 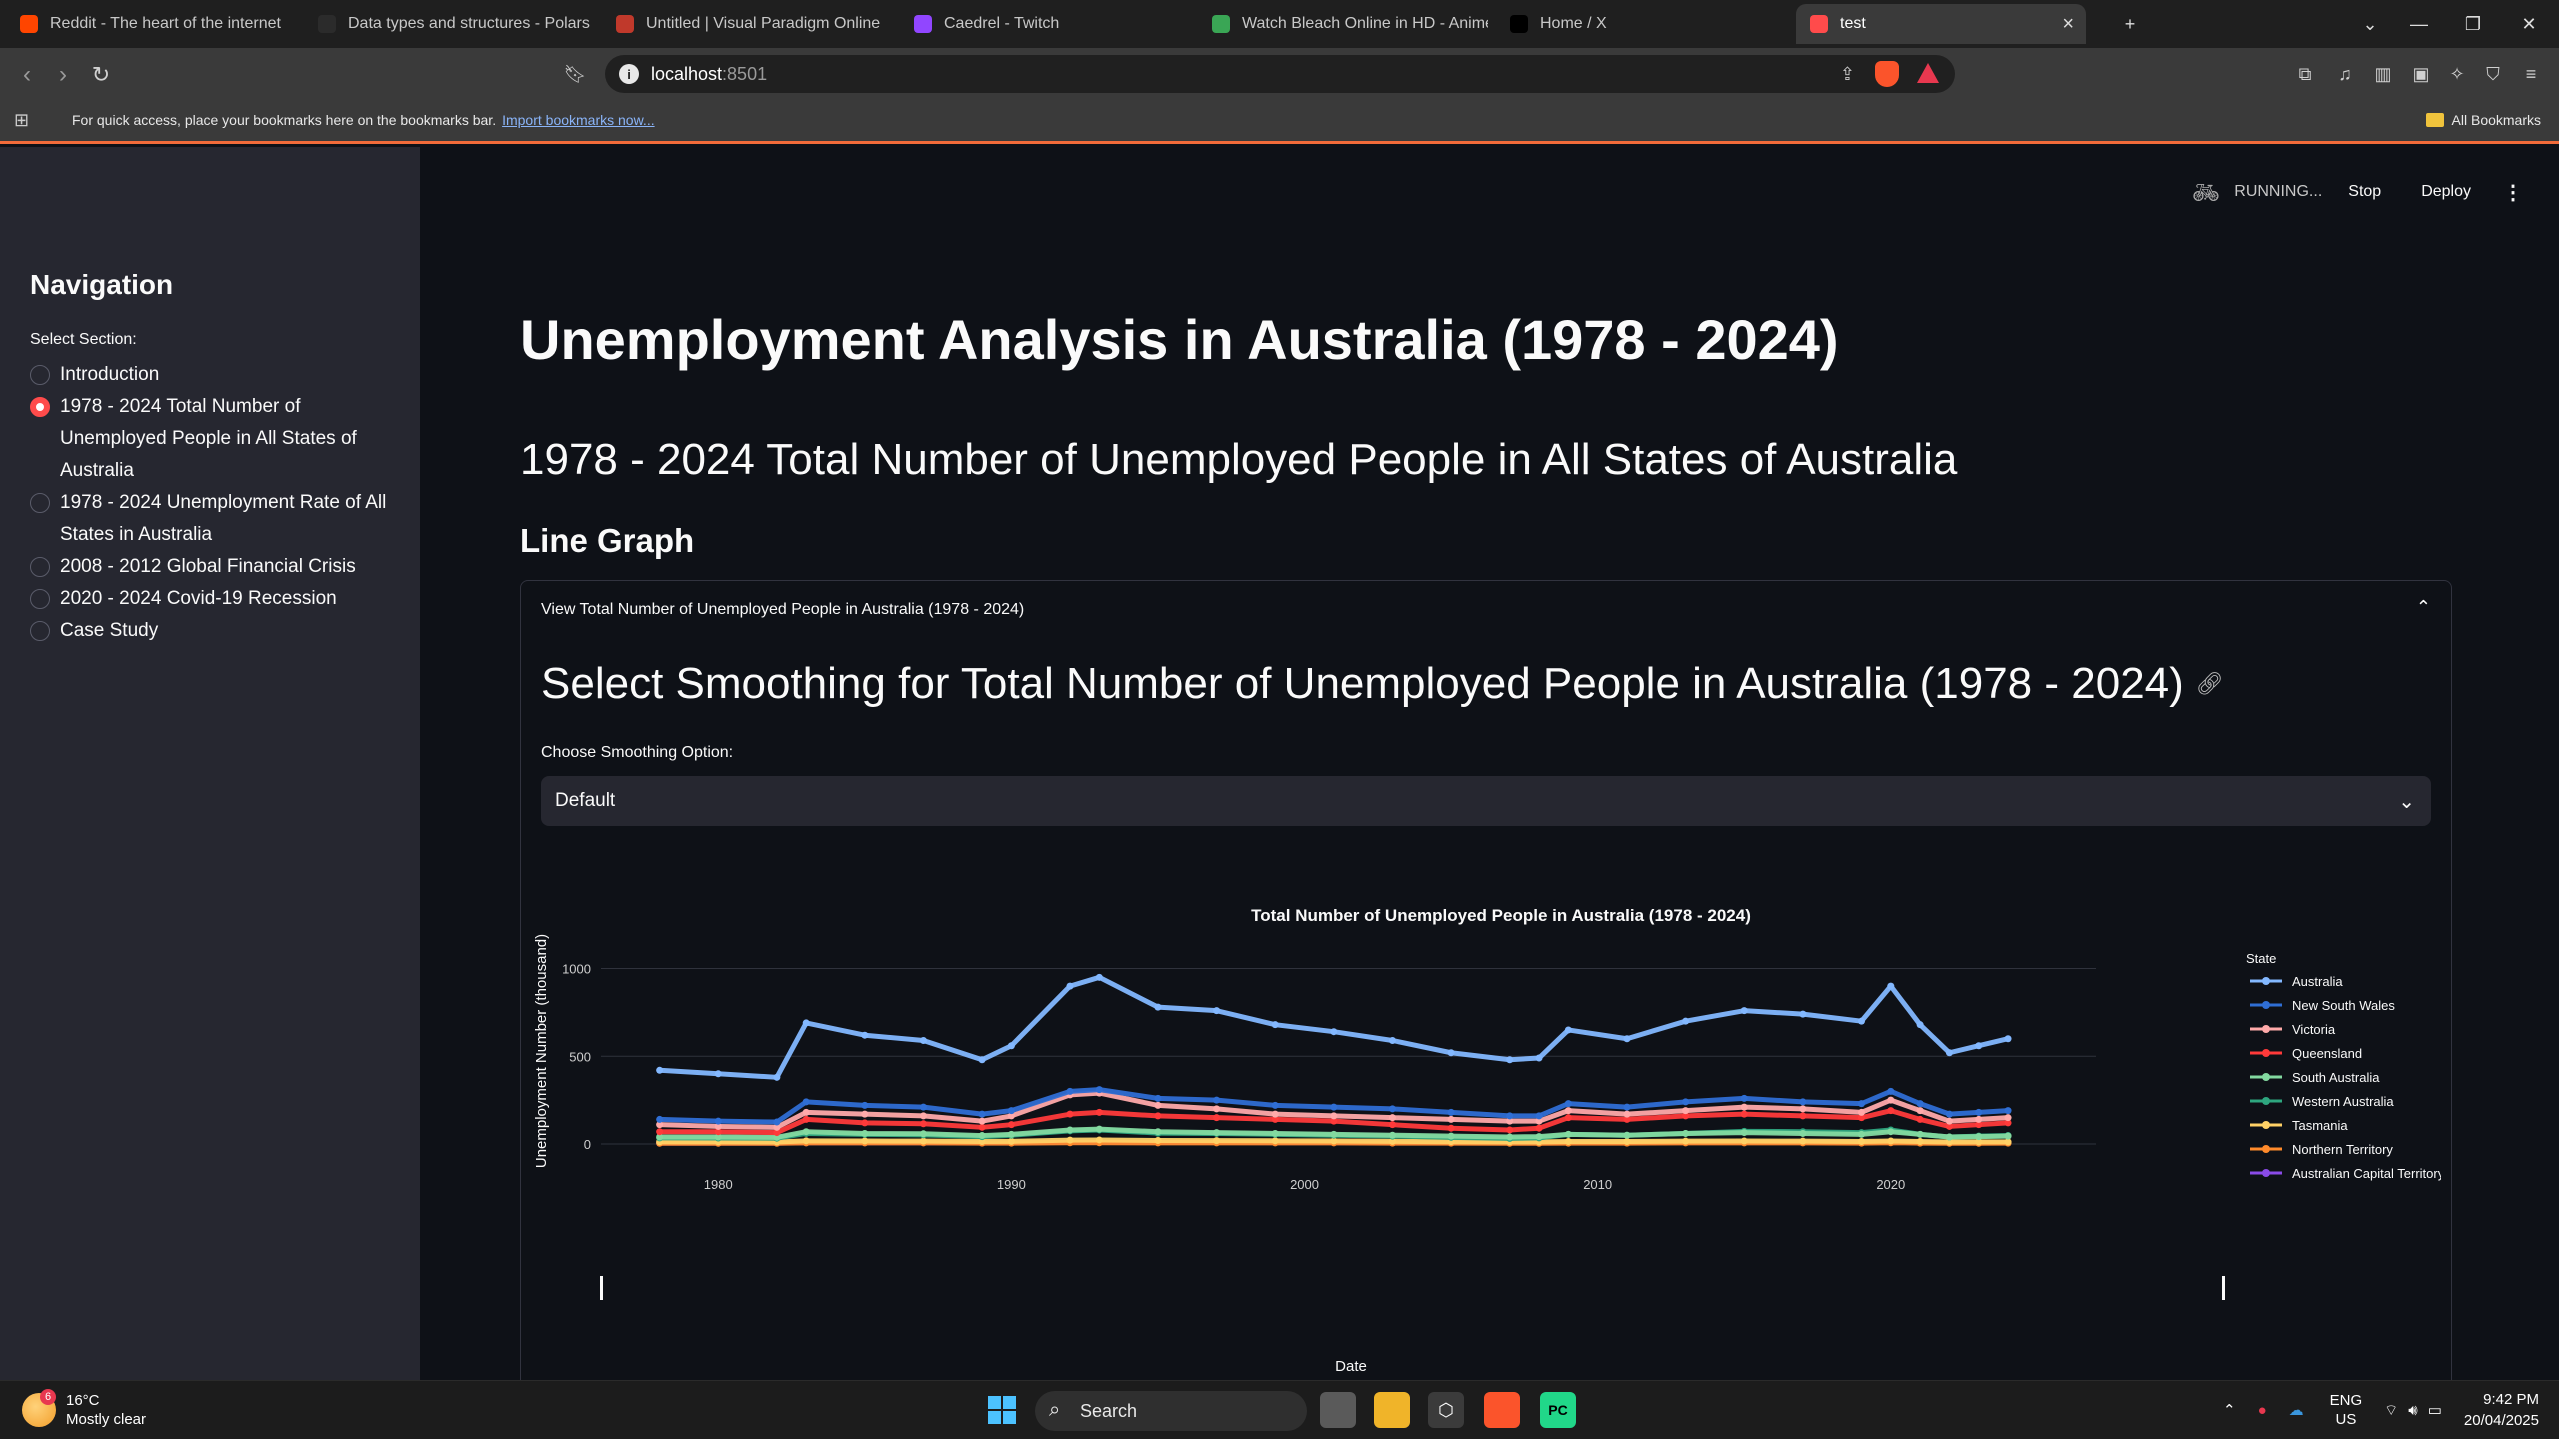 I want to click on leo-ai-icon: ✧, so click(x=2457, y=73).